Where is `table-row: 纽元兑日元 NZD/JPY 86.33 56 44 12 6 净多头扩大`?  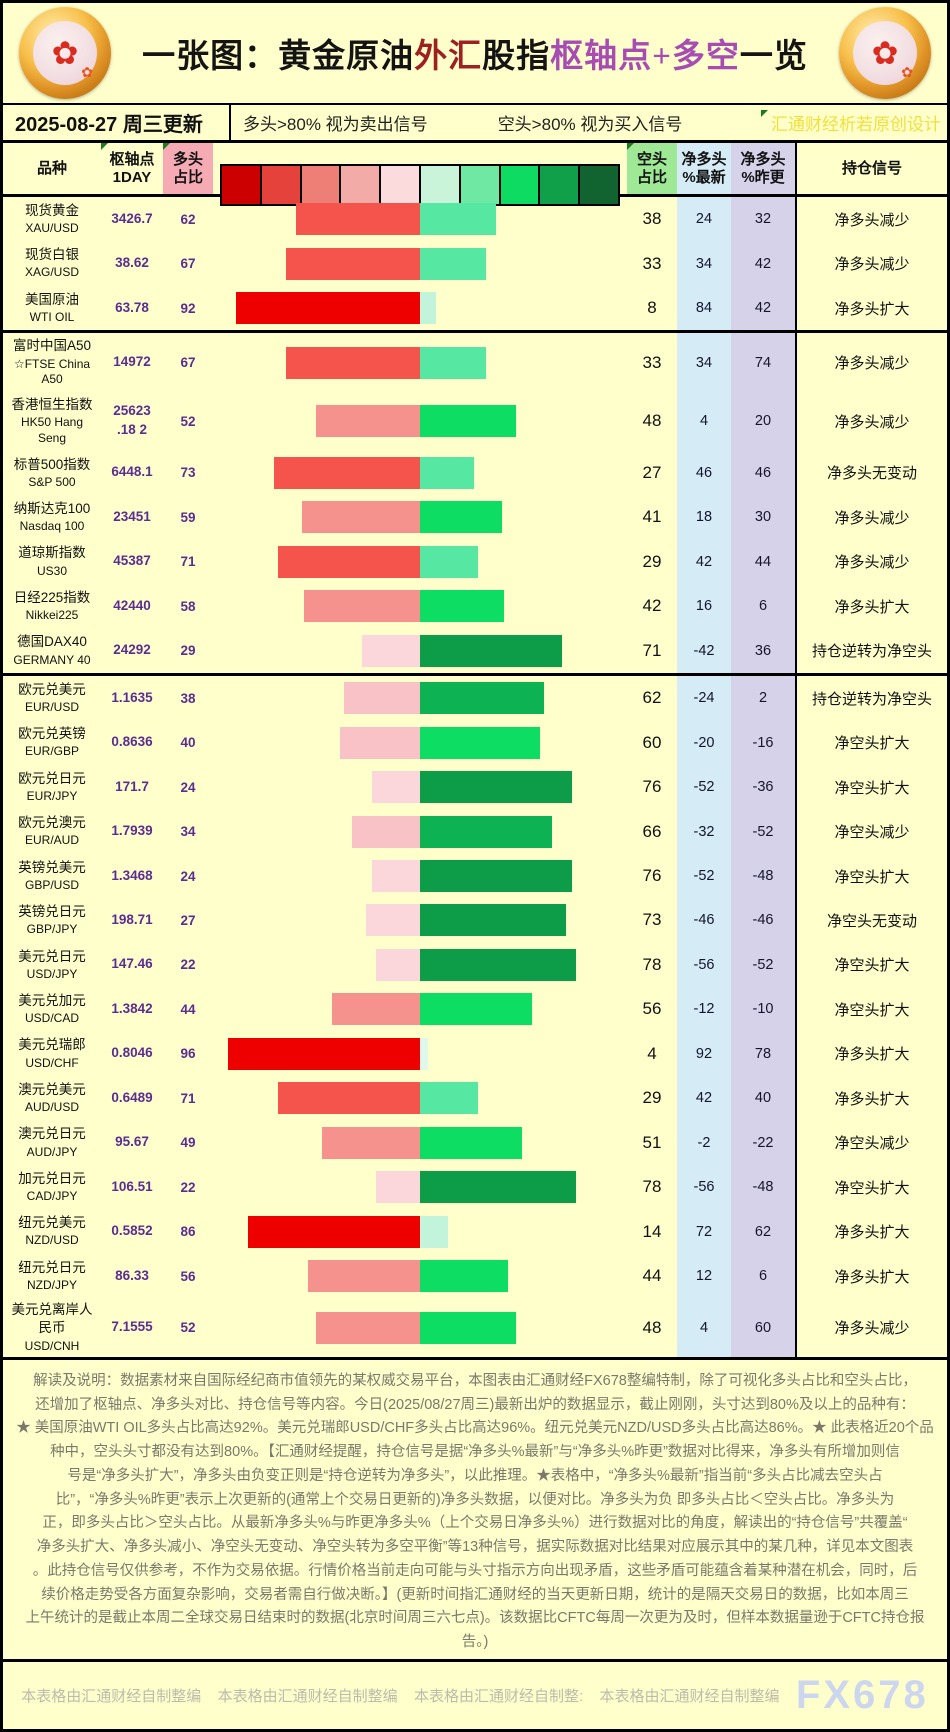 table-row: 纽元兑日元 NZD/JPY 86.33 56 44 12 6 净多头扩大 is located at coordinates (475, 1276).